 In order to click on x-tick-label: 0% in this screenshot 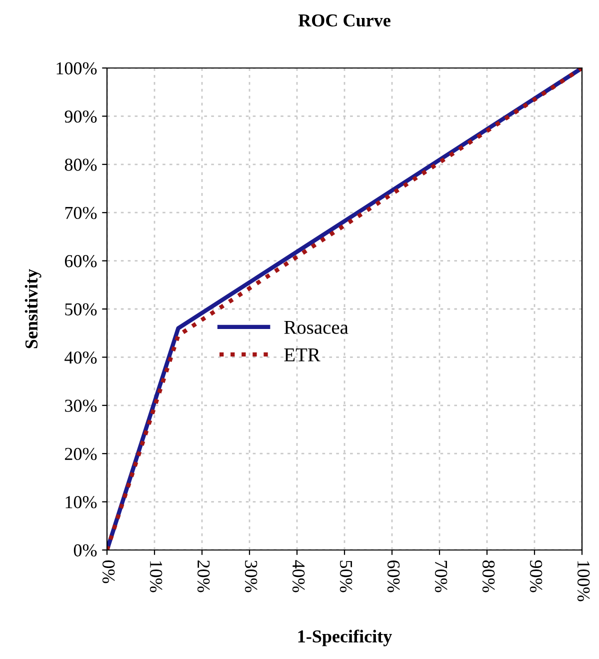, I will do `click(108, 572)`.